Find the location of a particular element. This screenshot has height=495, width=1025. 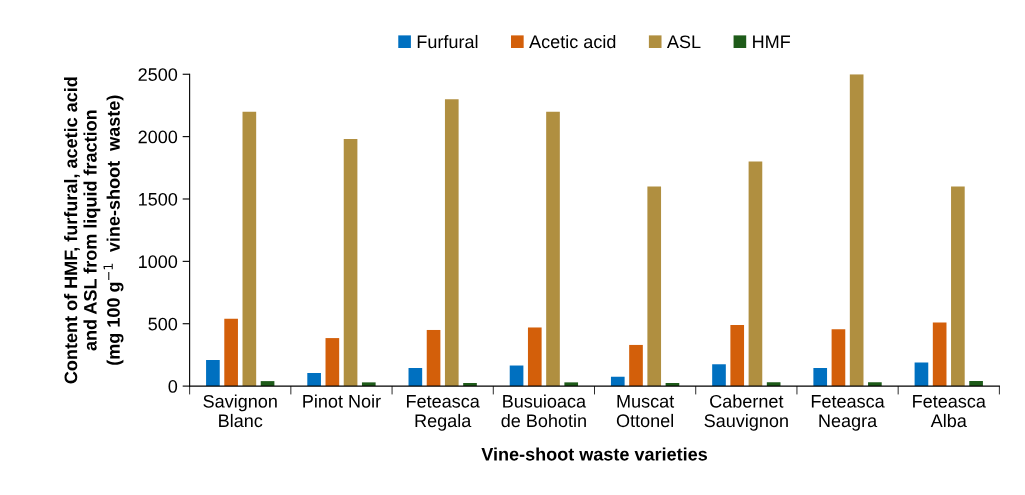

x-tick-label: Muscat Ottonel is located at coordinates (645, 411).